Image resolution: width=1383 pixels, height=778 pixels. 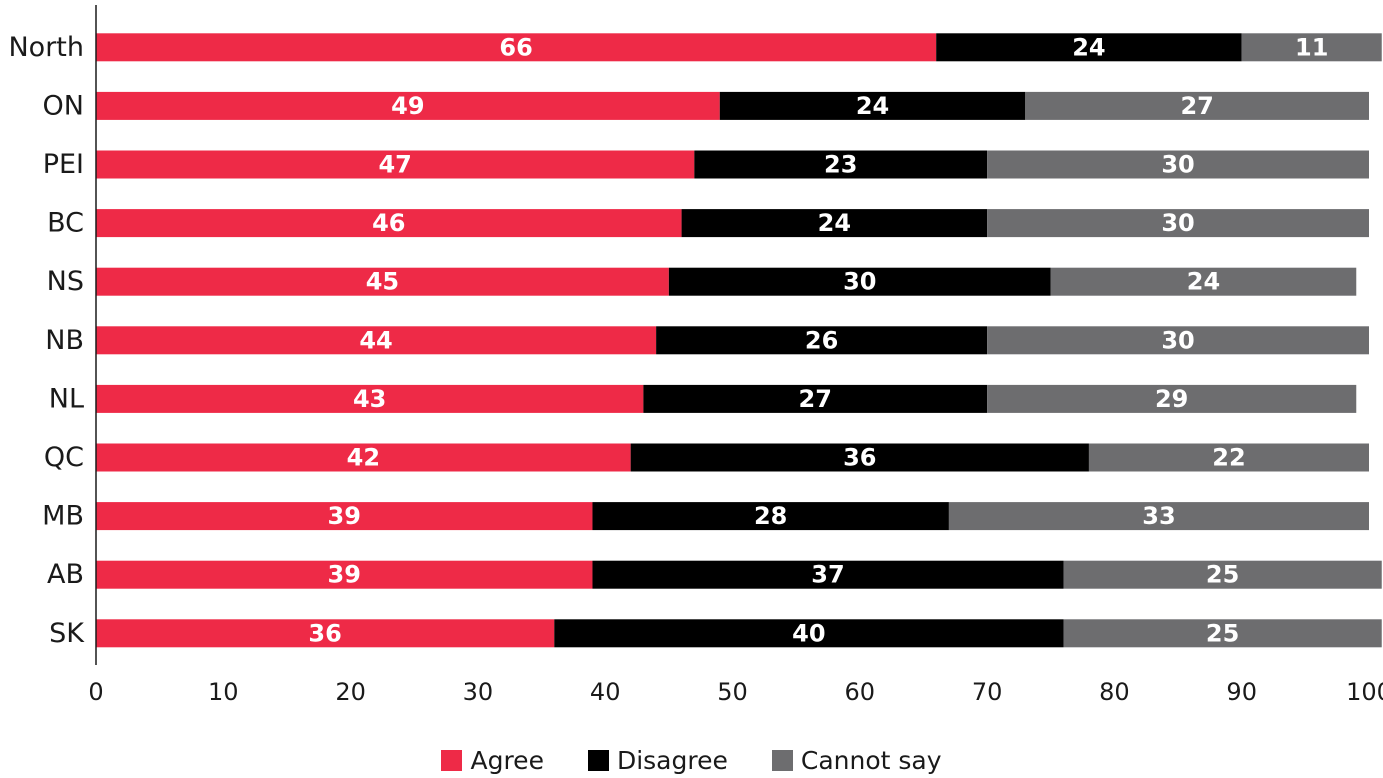 I want to click on bar-cannot-say-qc, so click(x=1228, y=457).